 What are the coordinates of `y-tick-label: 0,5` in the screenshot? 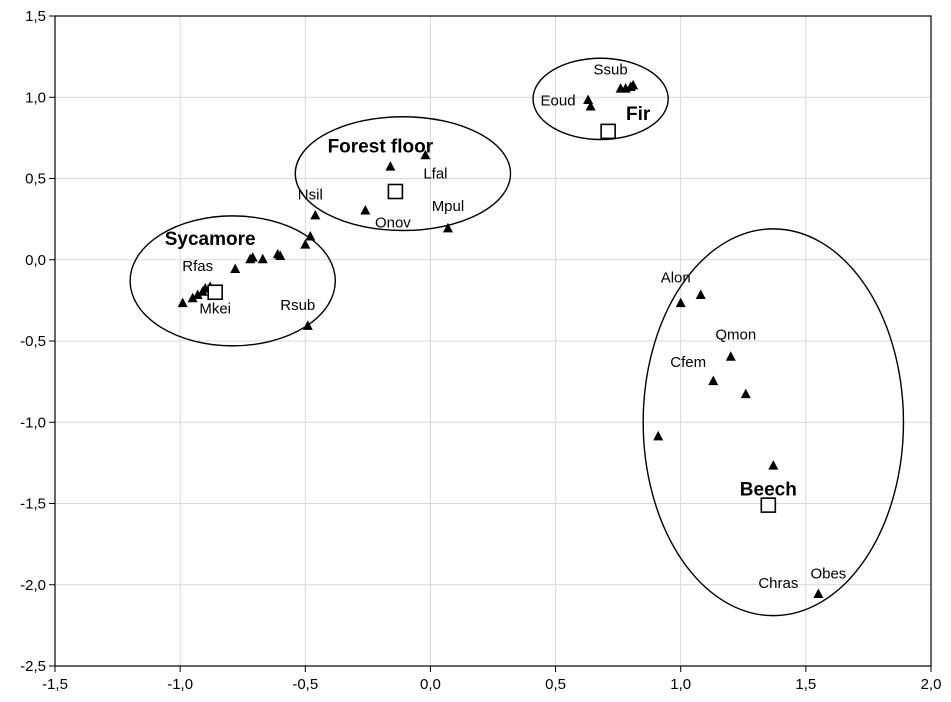 It's located at (35, 179).